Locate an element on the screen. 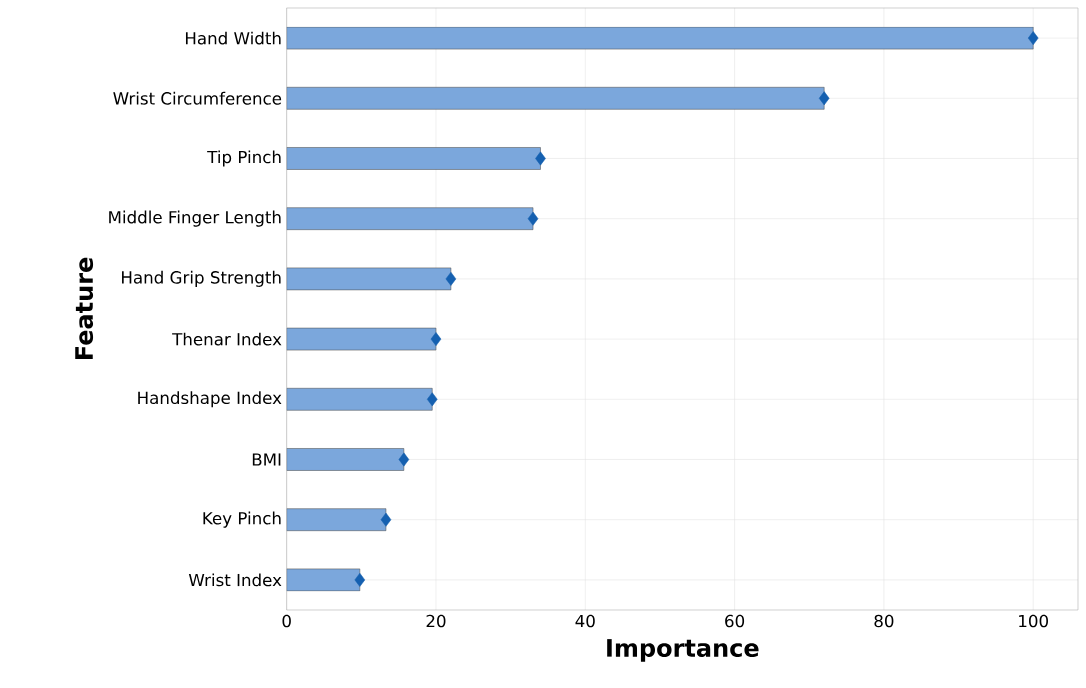 Image resolution: width=1086 pixels, height=688 pixels. x-tick-label: 0 is located at coordinates (286, 621).